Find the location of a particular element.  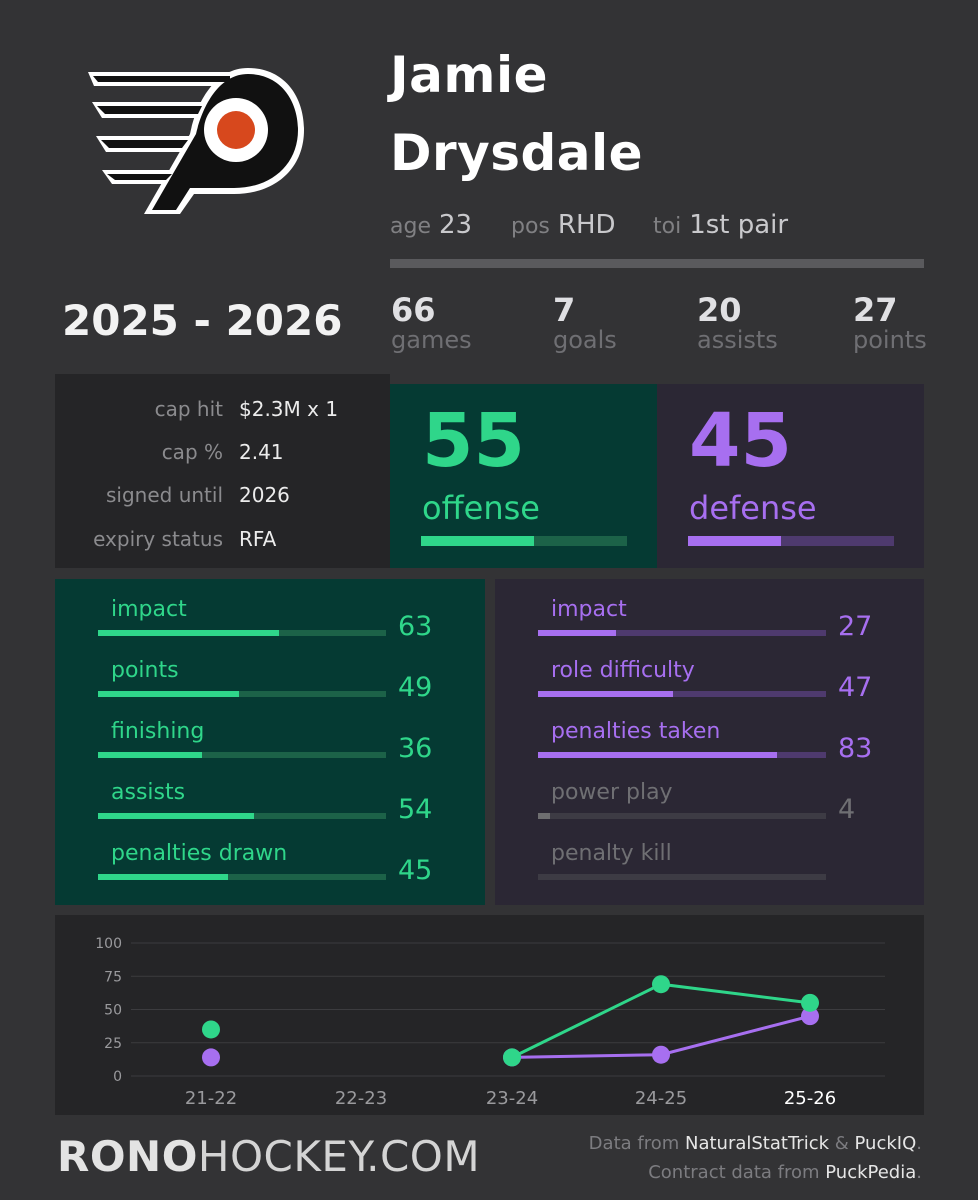

credit-text: Contract data from is located at coordinates (737, 1172).